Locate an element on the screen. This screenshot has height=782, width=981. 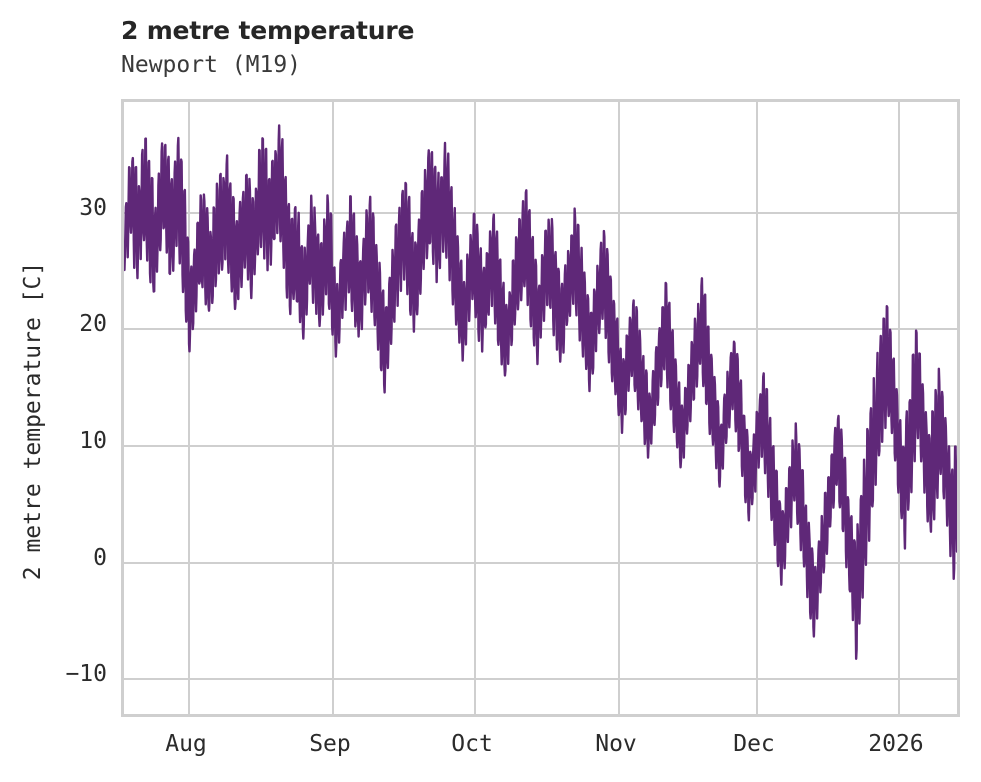
x-tick-label: Sep is located at coordinates (330, 744).